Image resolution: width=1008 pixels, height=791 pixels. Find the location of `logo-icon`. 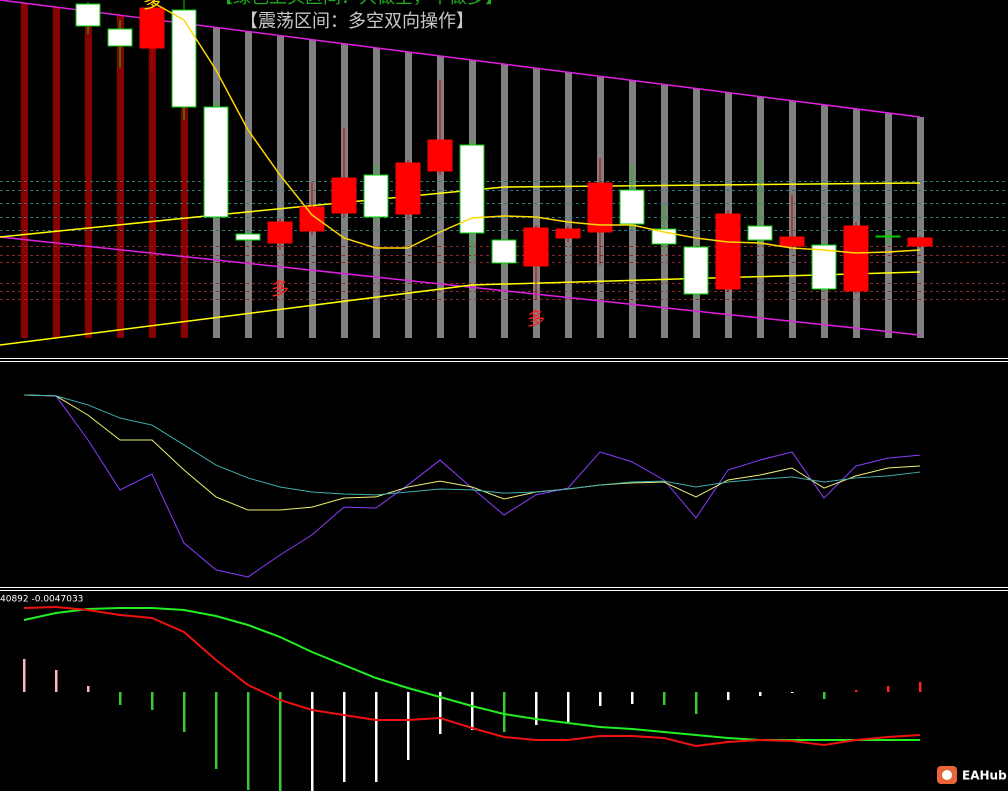

logo-icon is located at coordinates (947, 775).